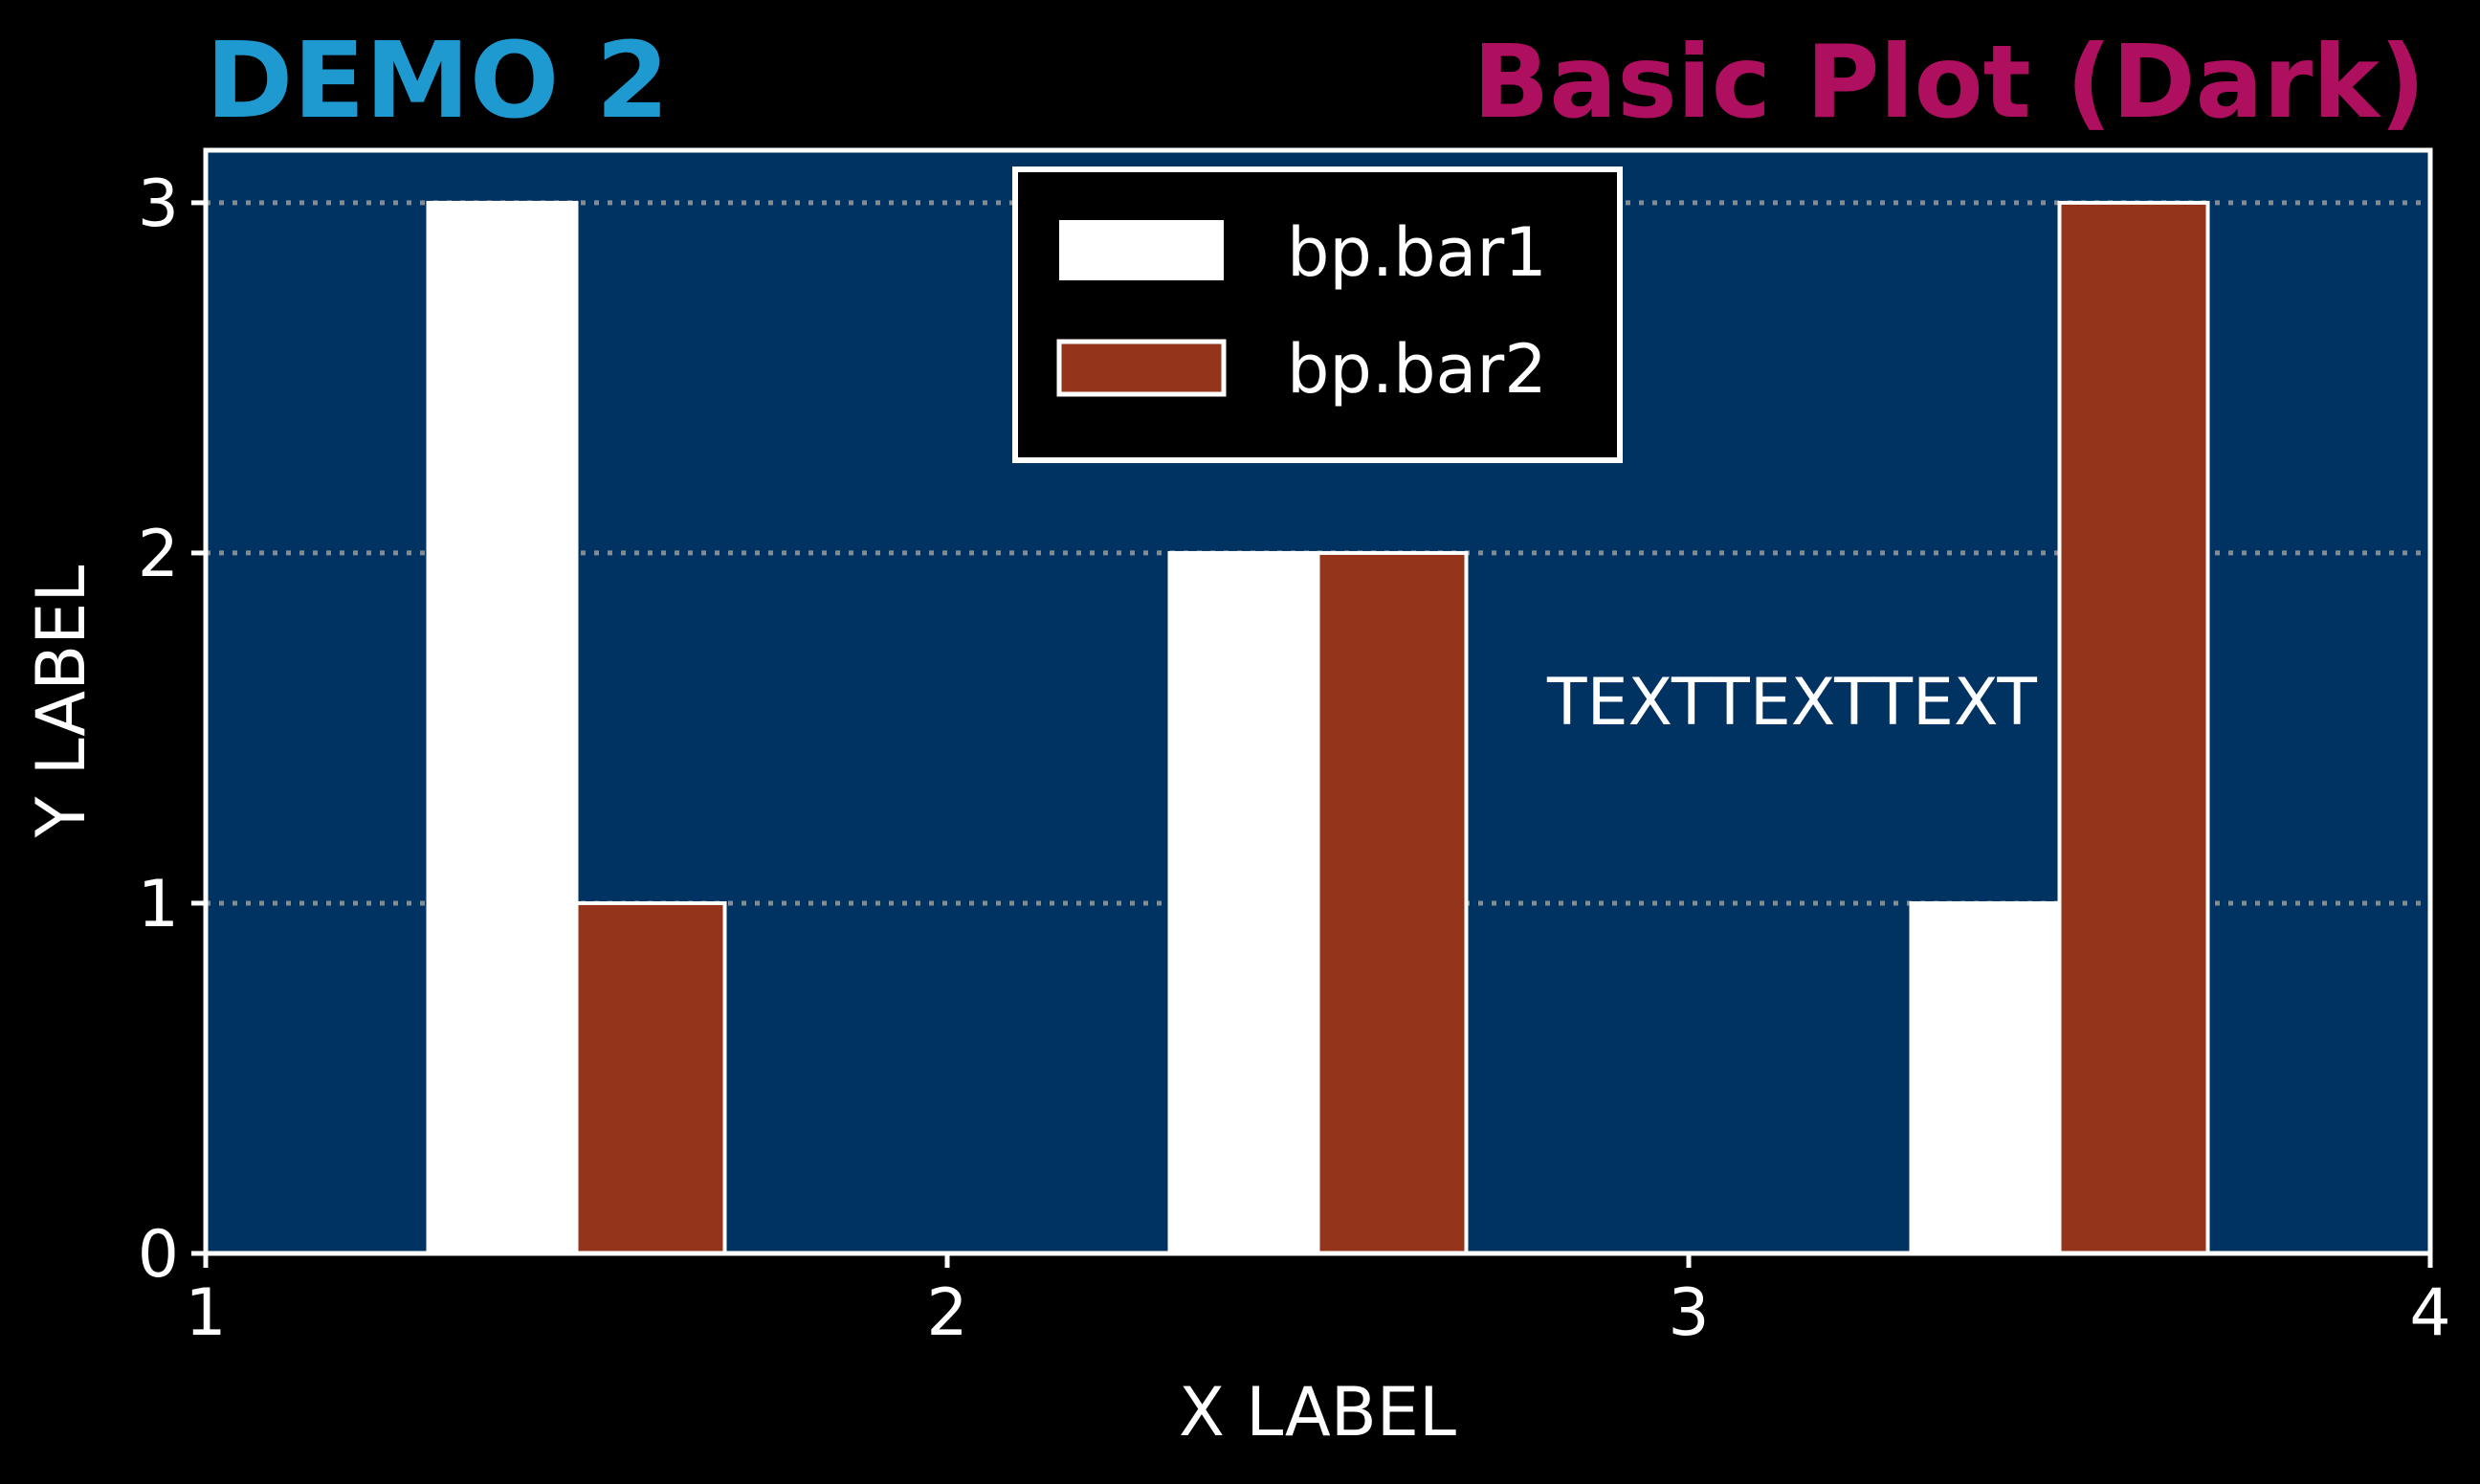 The width and height of the screenshot is (2480, 1484). Describe the element at coordinates (61, 702) in the screenshot. I see `y-axis-label: Y LABEL` at that location.